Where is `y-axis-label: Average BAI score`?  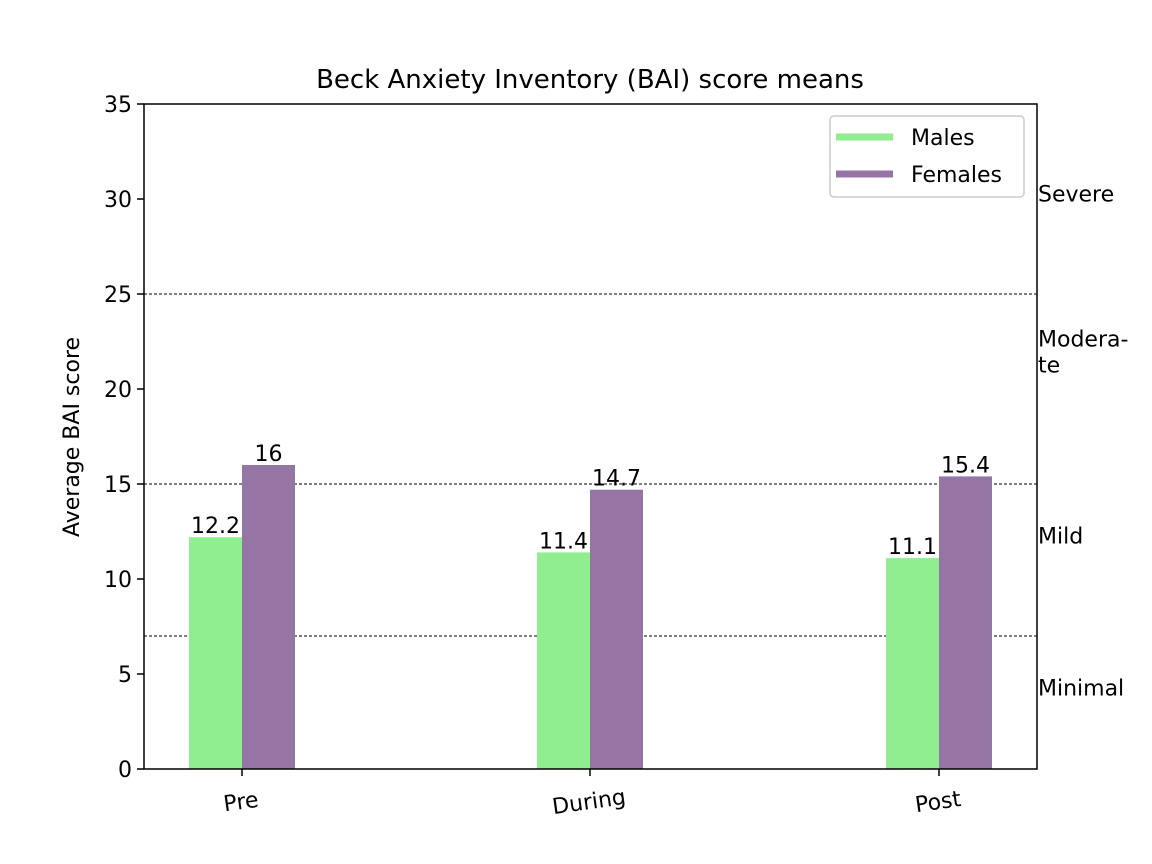 y-axis-label: Average BAI score is located at coordinates (72, 437).